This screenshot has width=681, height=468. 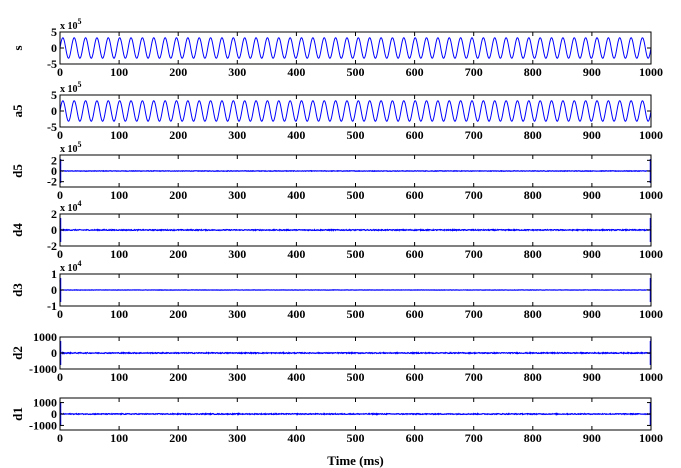 What do you see at coordinates (17, 171) in the screenshot?
I see `d5-ylabel: d5` at bounding box center [17, 171].